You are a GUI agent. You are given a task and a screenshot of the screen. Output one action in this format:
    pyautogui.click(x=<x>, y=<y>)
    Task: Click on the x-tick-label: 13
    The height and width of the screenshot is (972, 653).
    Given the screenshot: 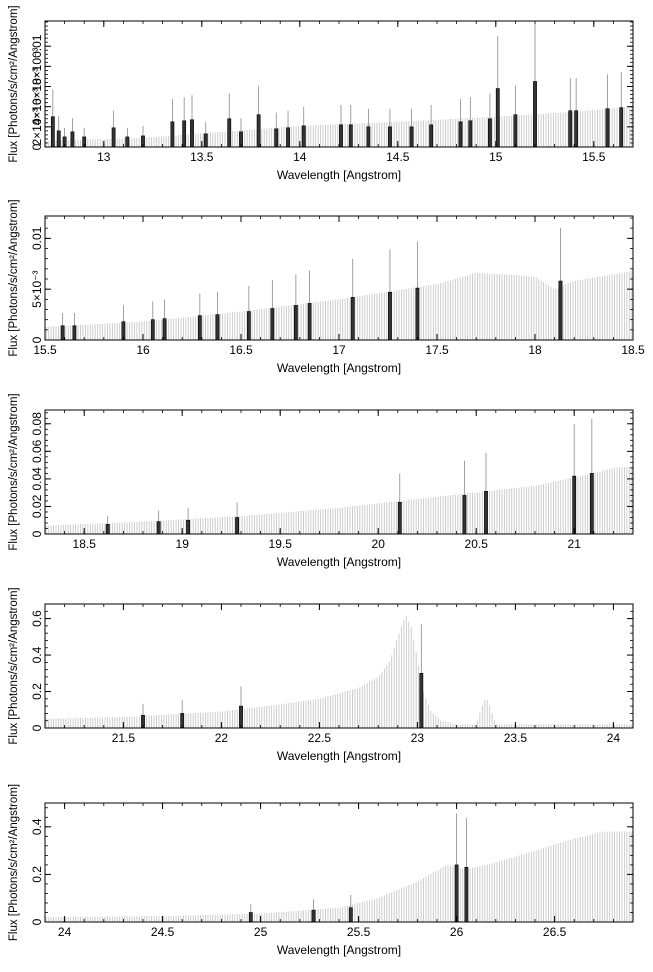 What is the action you would take?
    pyautogui.click(x=104, y=157)
    